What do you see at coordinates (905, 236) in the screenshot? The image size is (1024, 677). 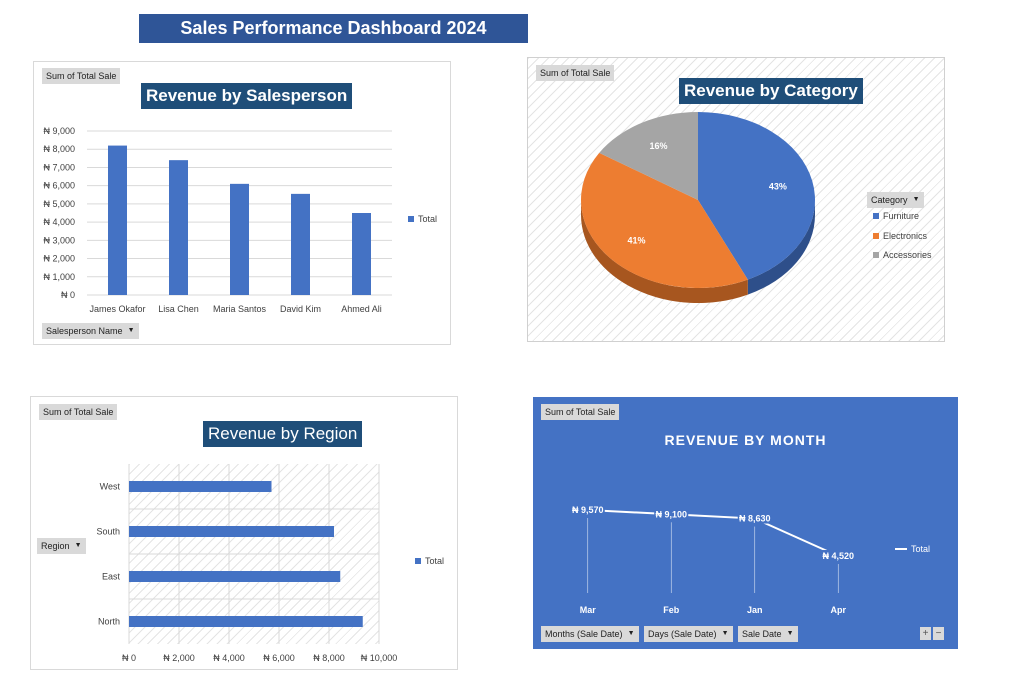 I see `legend-label: Electronics` at bounding box center [905, 236].